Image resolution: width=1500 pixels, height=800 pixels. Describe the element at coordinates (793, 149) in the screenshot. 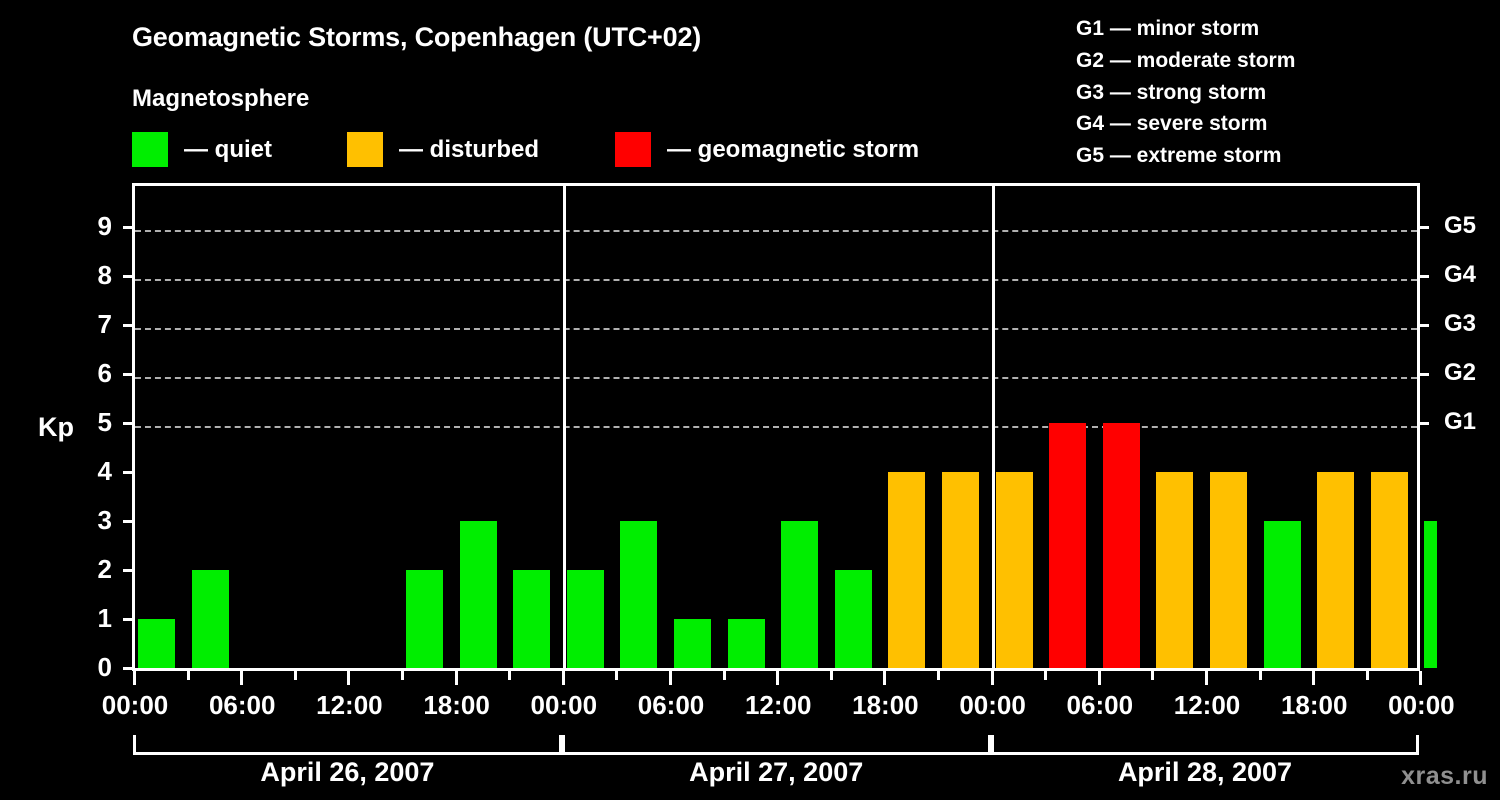

I see `legend-label-geomagnetic-storm: — geomagnetic storm` at that location.